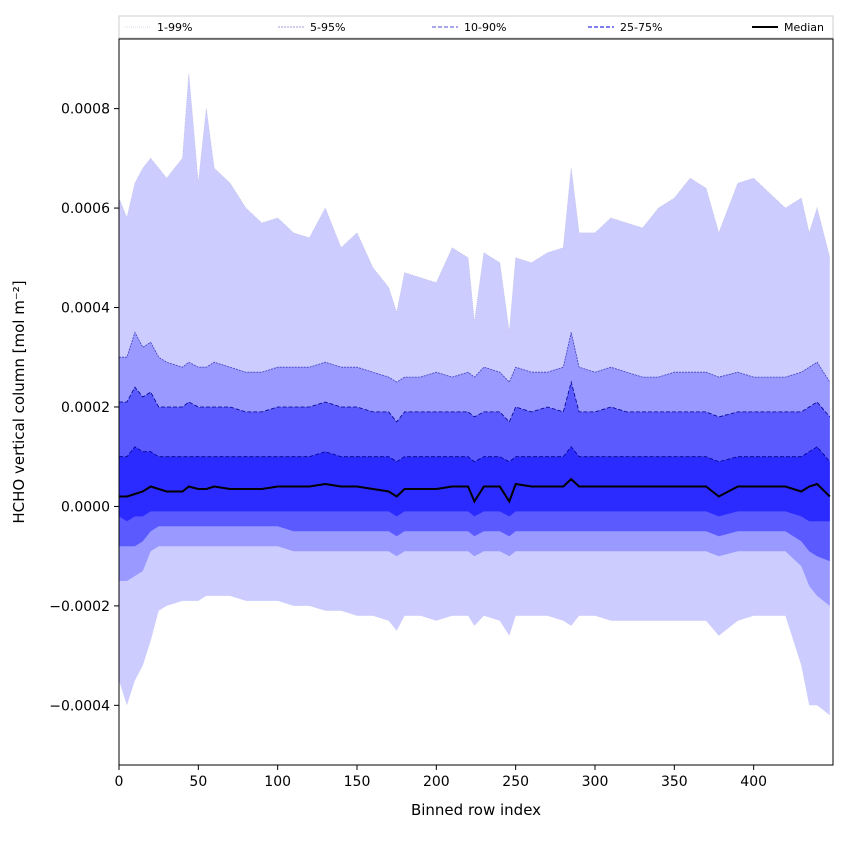  I want to click on legend: 1-99% 5-95% 10-90% 25-75% Median, so click(476, 27).